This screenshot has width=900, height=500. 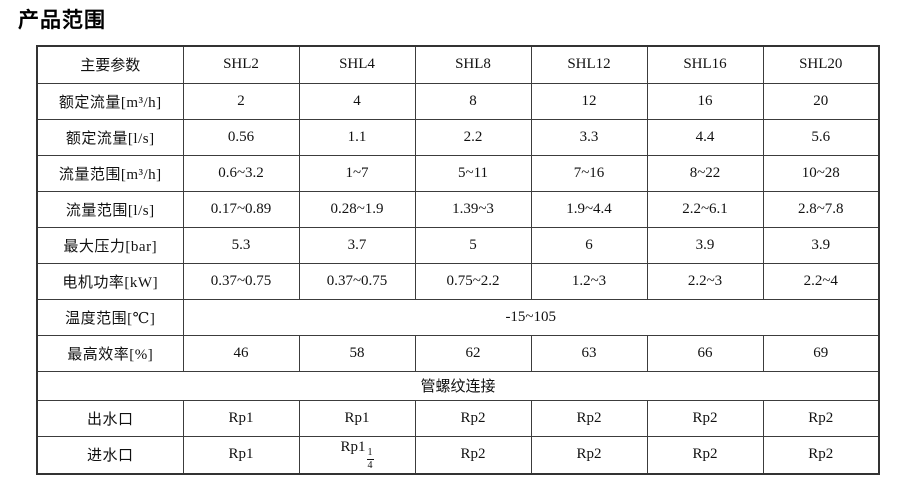 I want to click on value-cell: 2.8~7.8, so click(x=821, y=209).